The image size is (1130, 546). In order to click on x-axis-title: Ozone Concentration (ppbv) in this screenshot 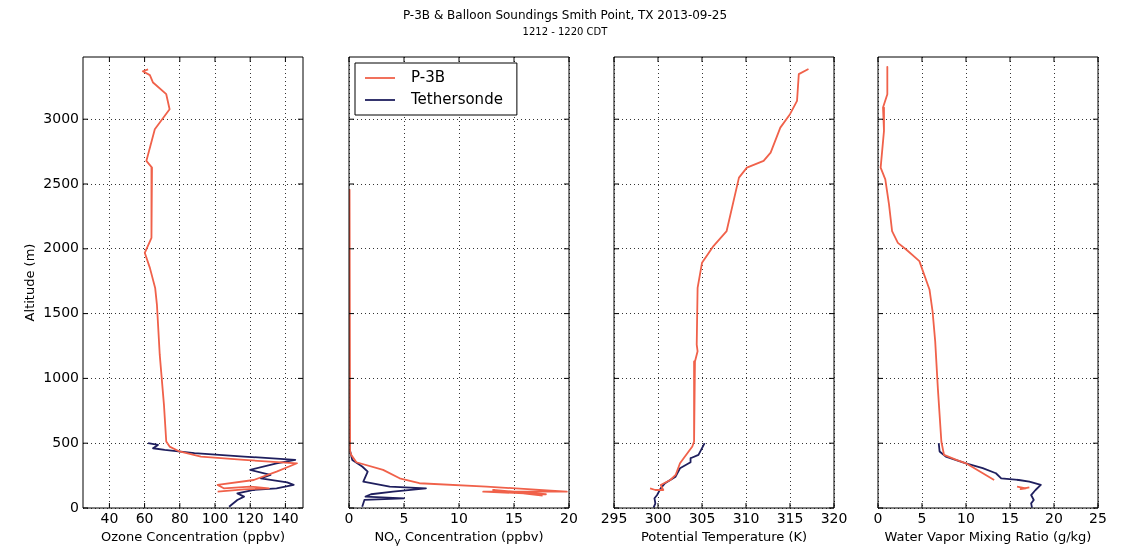, I will do `click(193, 536)`.